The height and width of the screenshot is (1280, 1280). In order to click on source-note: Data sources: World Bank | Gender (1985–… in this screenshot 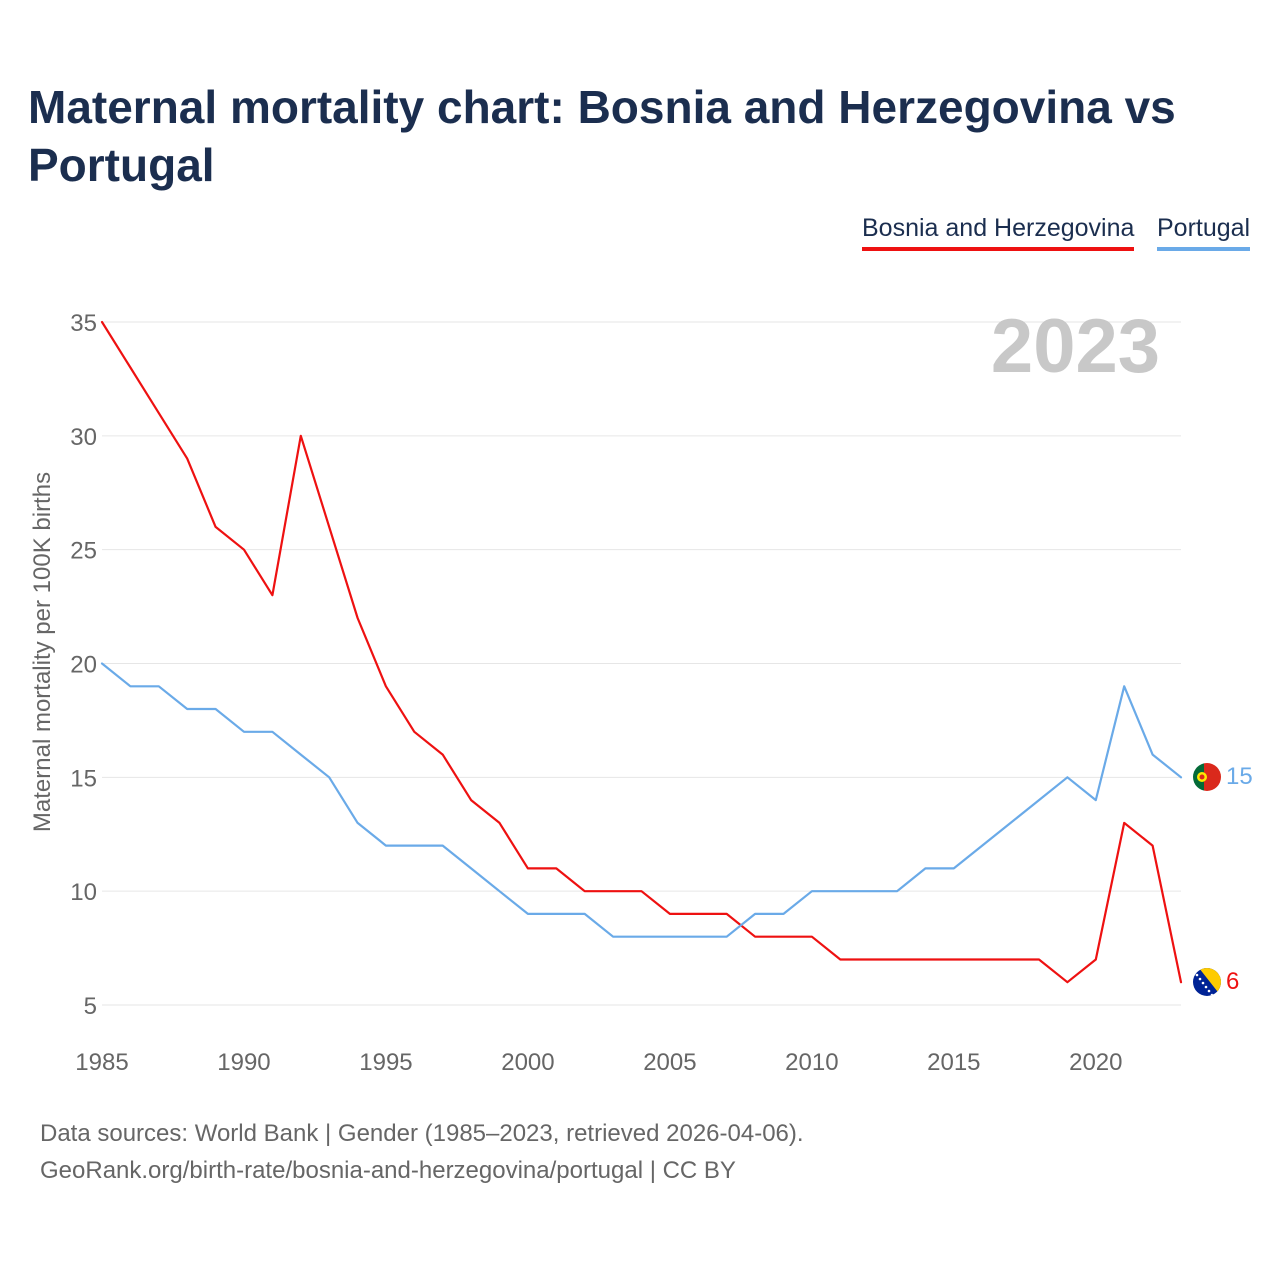, I will do `click(422, 1133)`.